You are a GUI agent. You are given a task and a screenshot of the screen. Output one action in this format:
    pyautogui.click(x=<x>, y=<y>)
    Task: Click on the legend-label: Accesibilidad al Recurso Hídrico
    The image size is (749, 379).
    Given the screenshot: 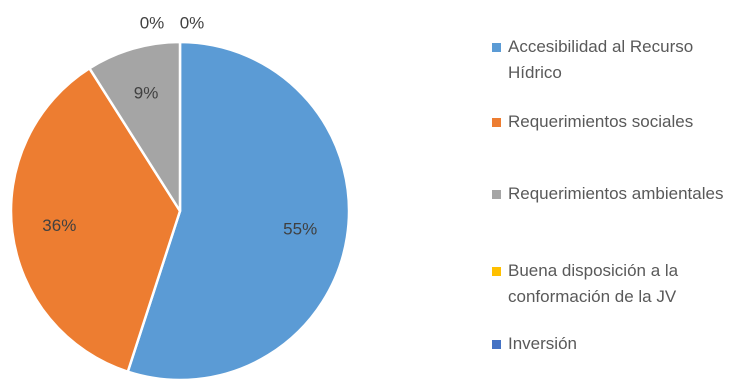 What is the action you would take?
    pyautogui.click(x=601, y=59)
    